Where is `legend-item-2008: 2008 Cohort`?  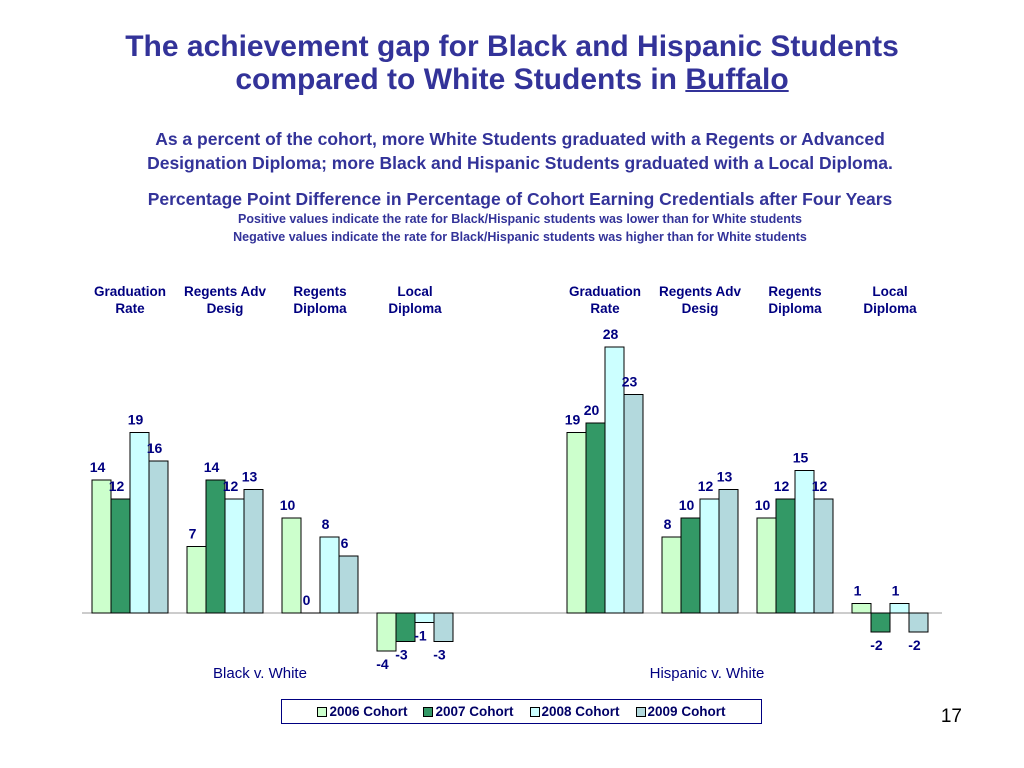 legend-item-2008: 2008 Cohort is located at coordinates (574, 711).